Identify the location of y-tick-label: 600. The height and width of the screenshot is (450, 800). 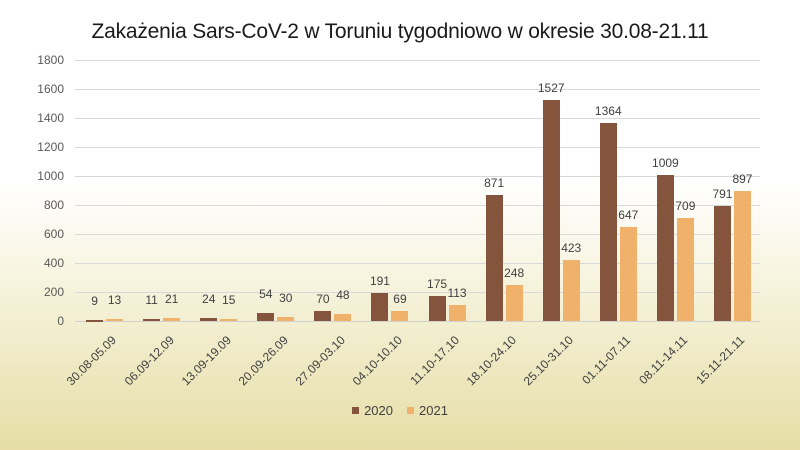
(53, 234).